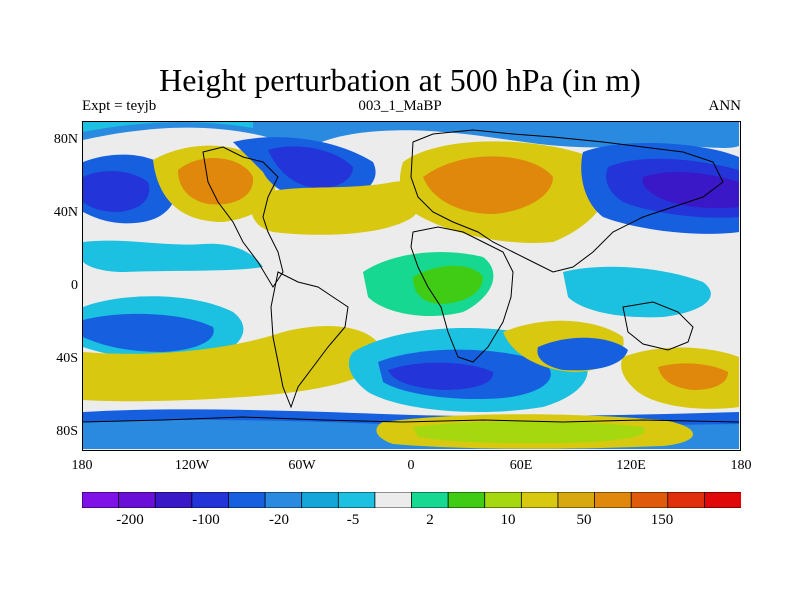  I want to click on y-tick-label: 40S, so click(67, 358).